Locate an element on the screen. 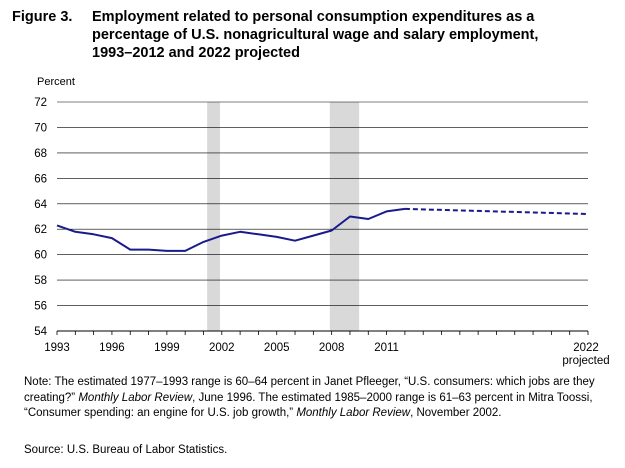 This screenshot has height=468, width=625. note-journal-2: Monthly Labor Review is located at coordinates (353, 413).